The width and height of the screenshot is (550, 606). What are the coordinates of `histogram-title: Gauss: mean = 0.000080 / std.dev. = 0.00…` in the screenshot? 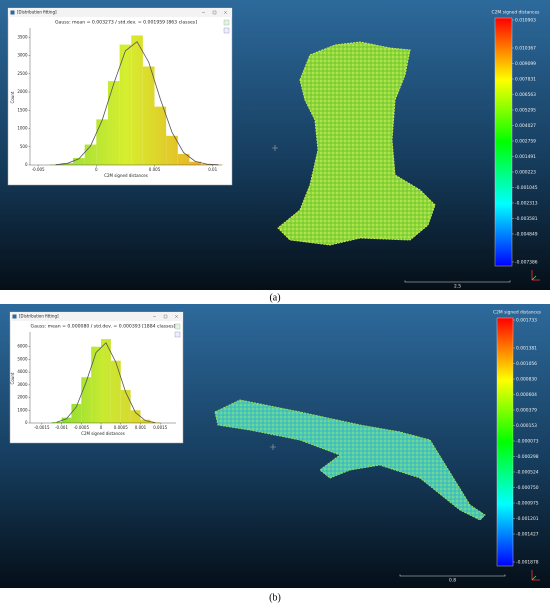 It's located at (103, 327).